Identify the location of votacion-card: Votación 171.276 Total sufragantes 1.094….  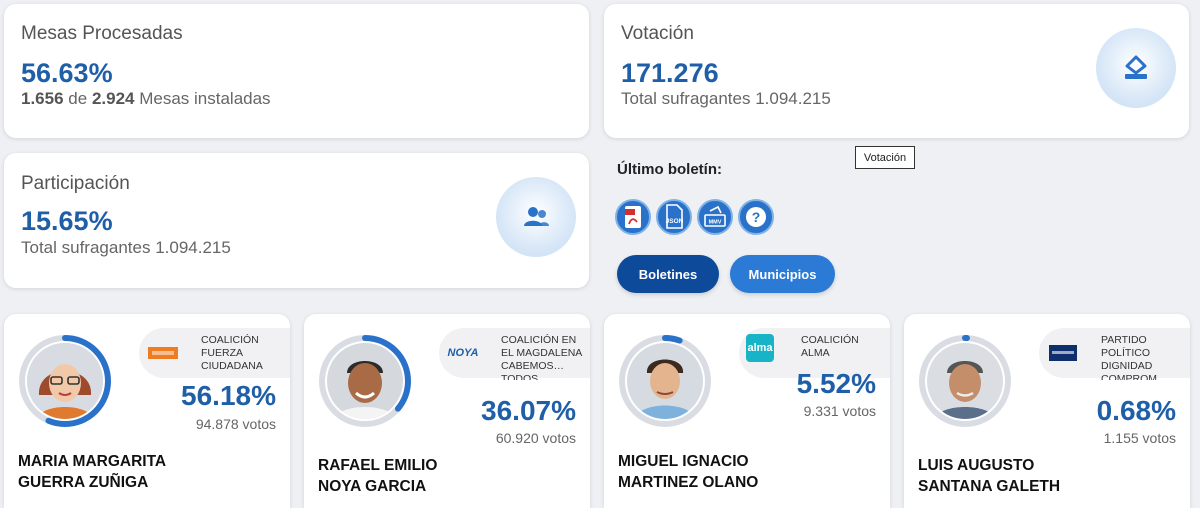
(896, 71).